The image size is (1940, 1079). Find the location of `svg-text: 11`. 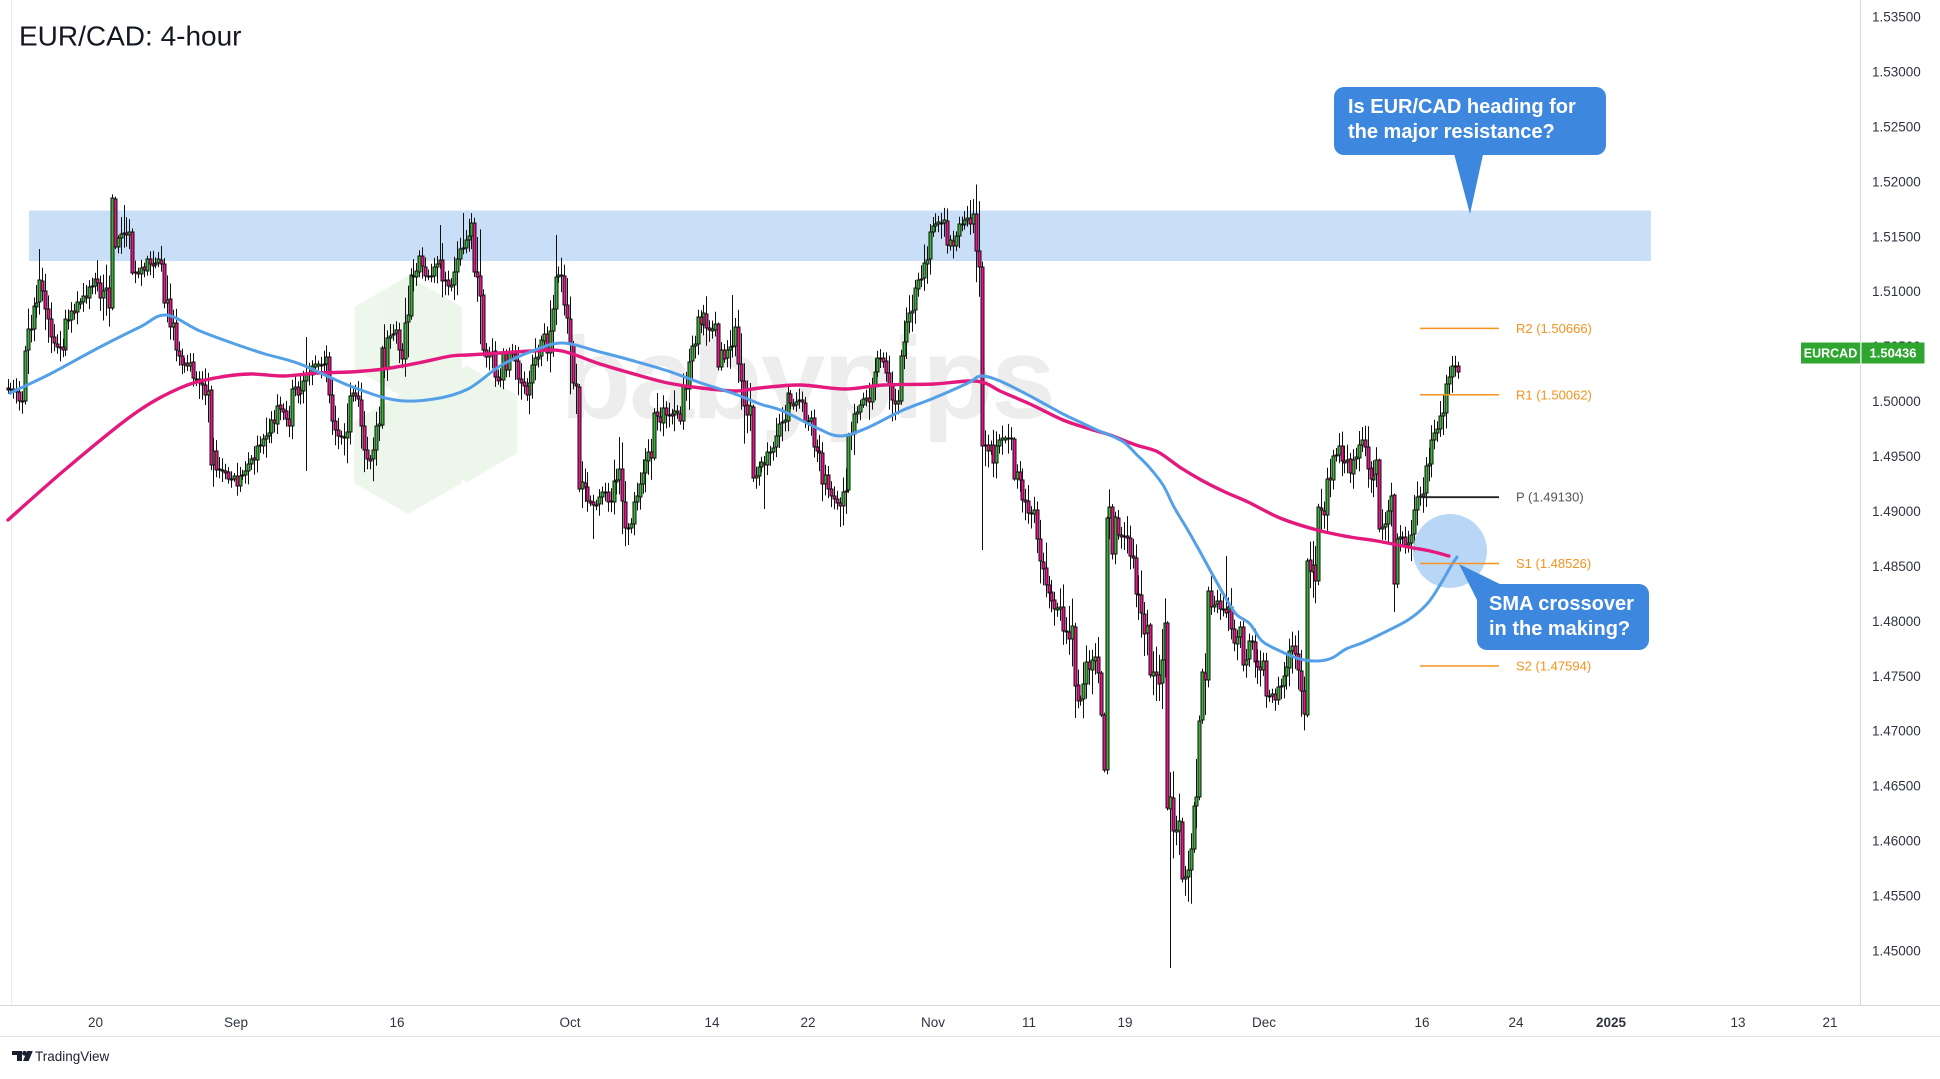

svg-text: 11 is located at coordinates (1029, 1022).